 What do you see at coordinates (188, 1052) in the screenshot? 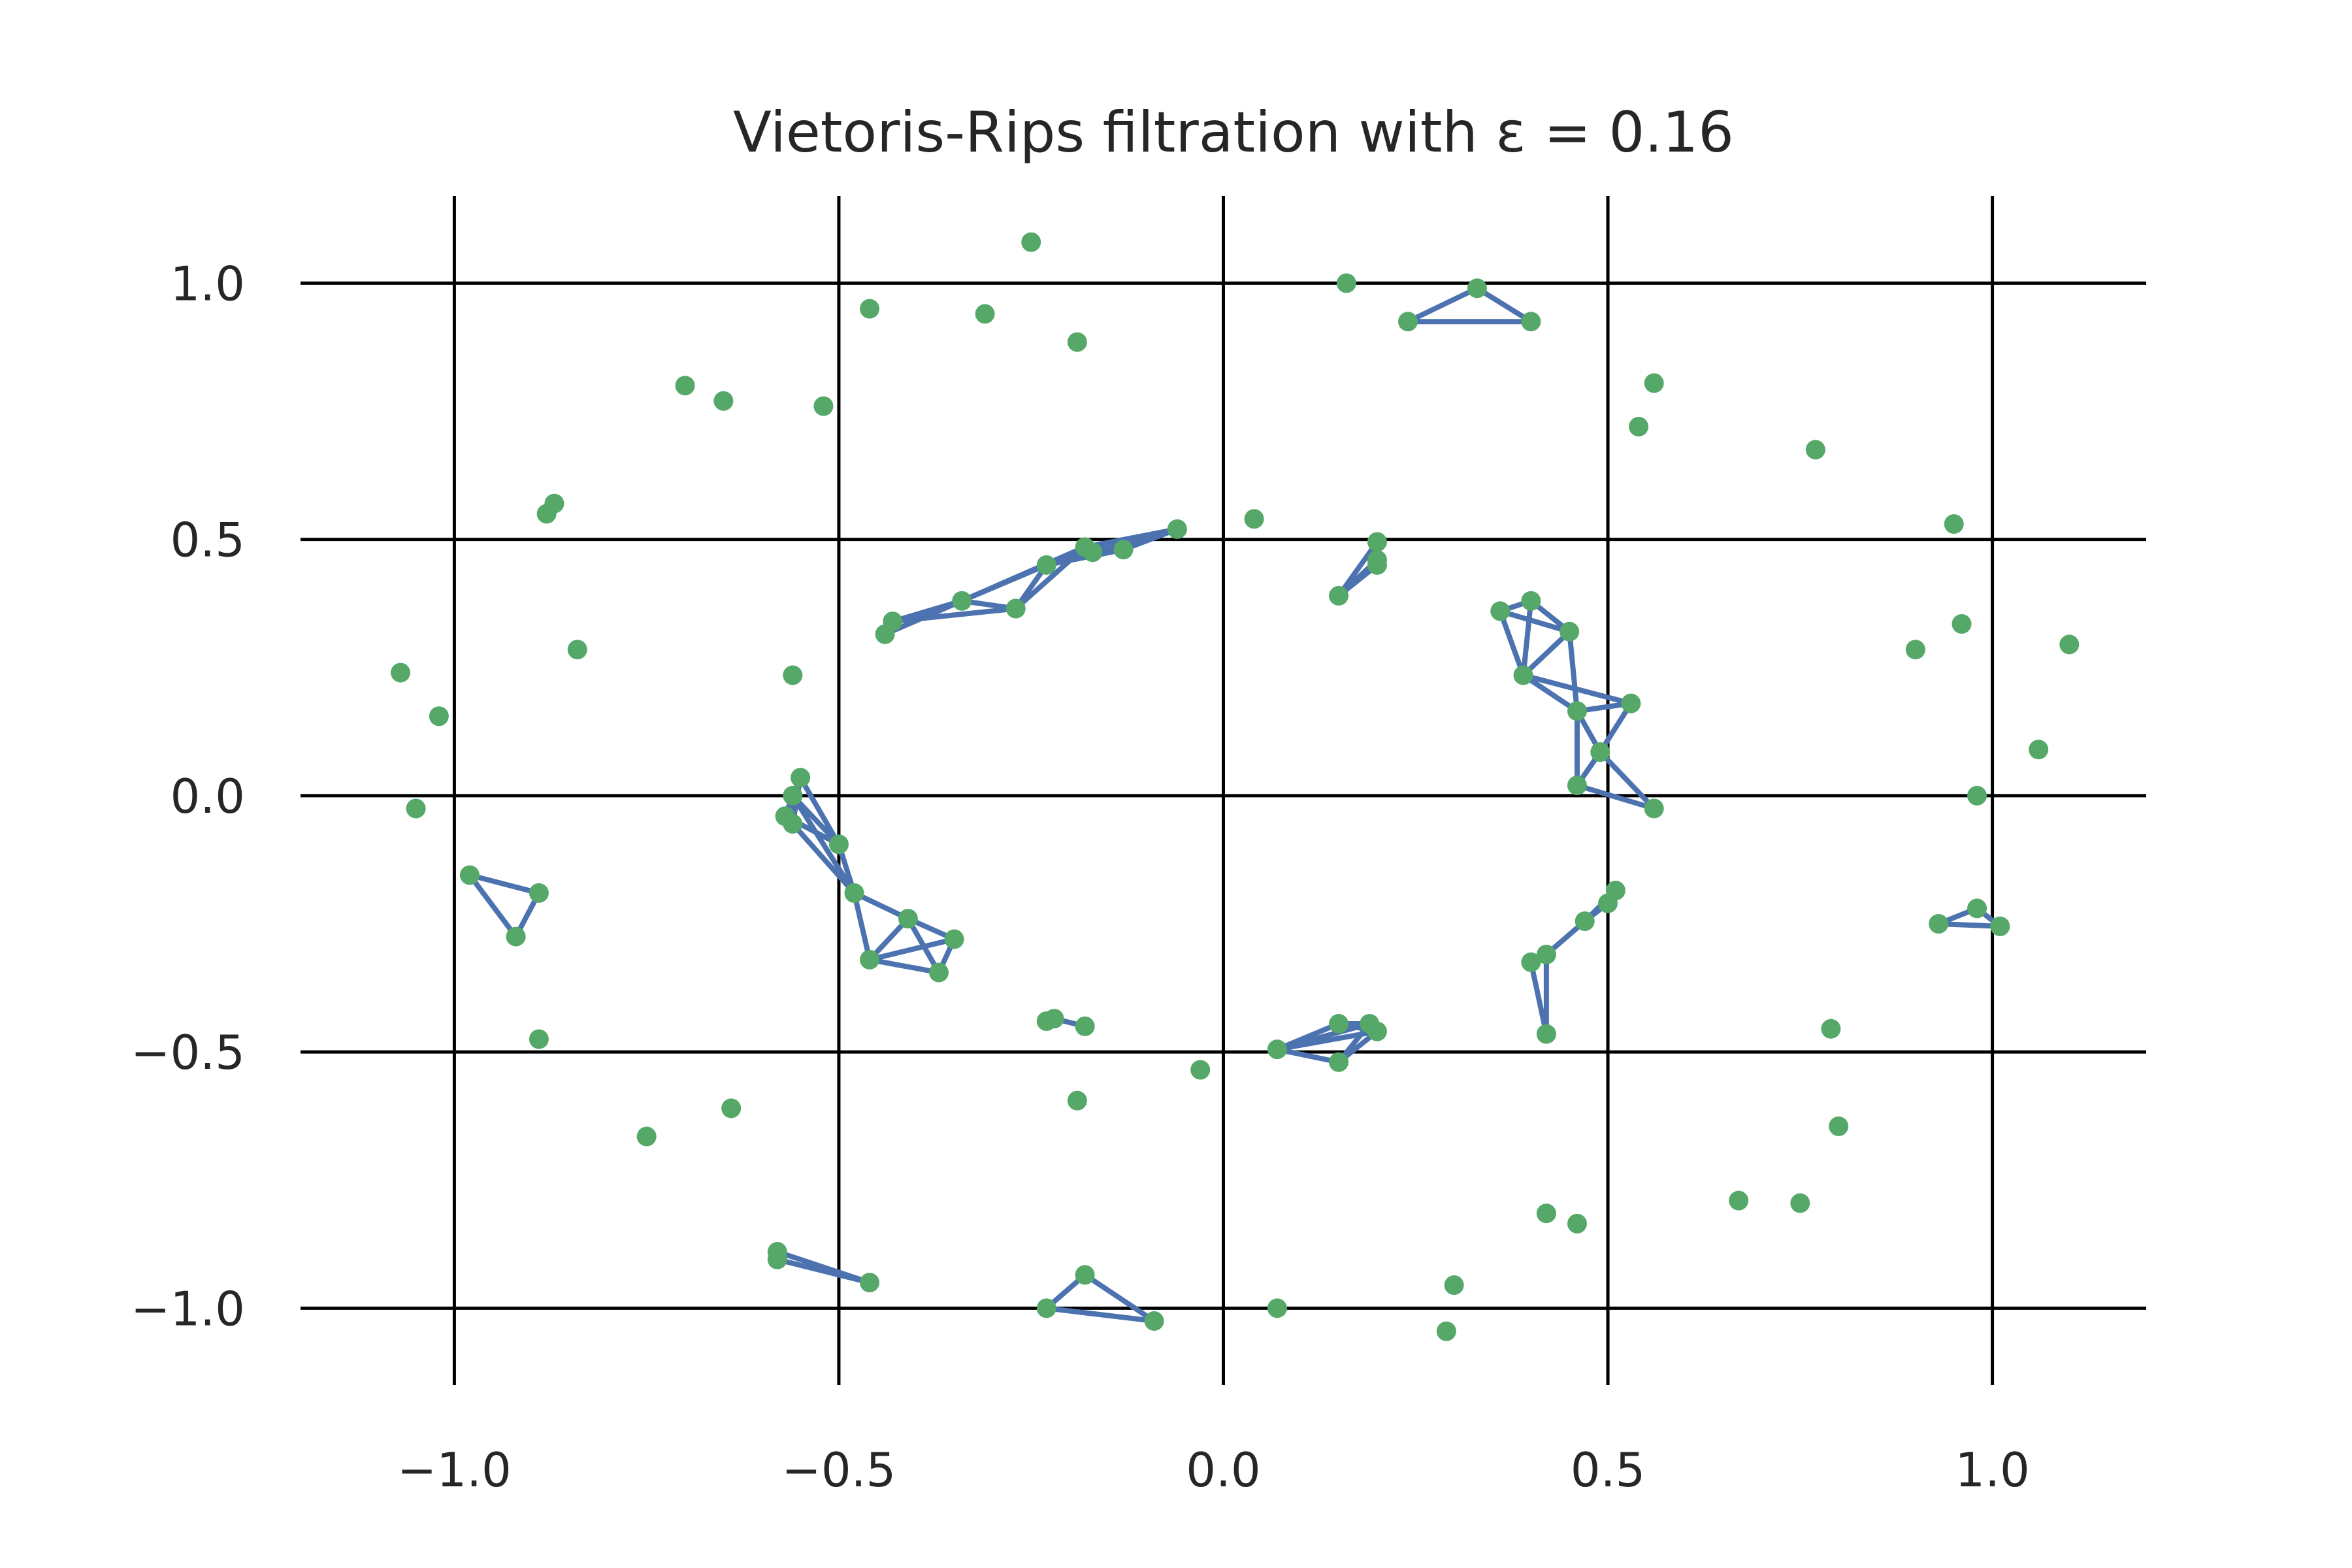
I see `y-tick-label: −0.5` at bounding box center [188, 1052].